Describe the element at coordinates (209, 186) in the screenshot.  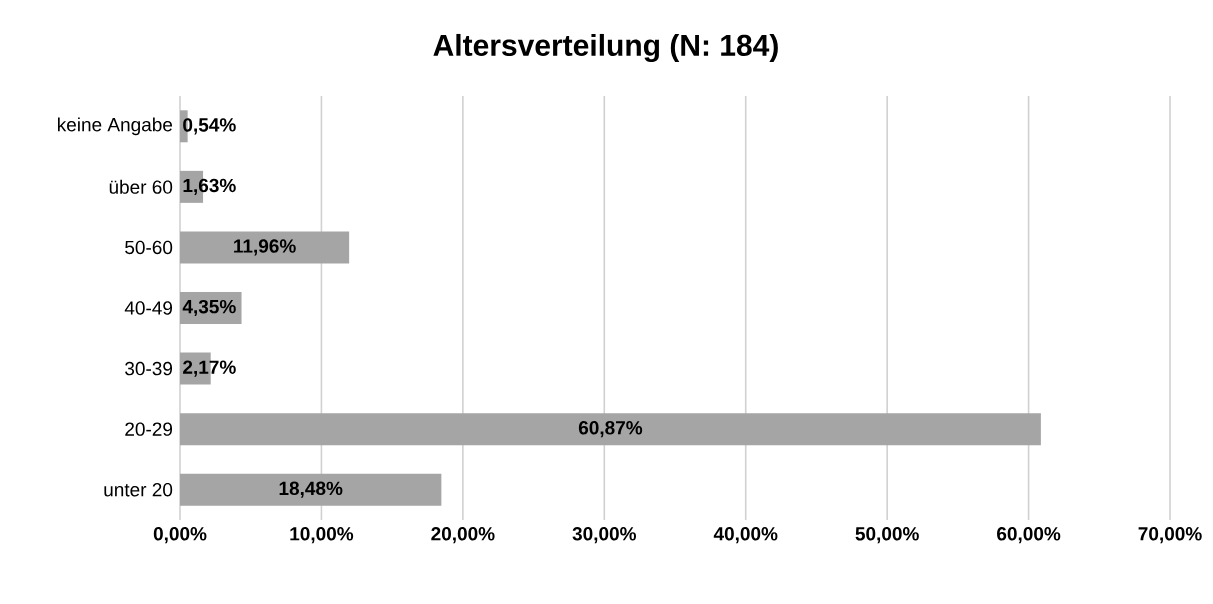
I see `data-label: 1,63%` at that location.